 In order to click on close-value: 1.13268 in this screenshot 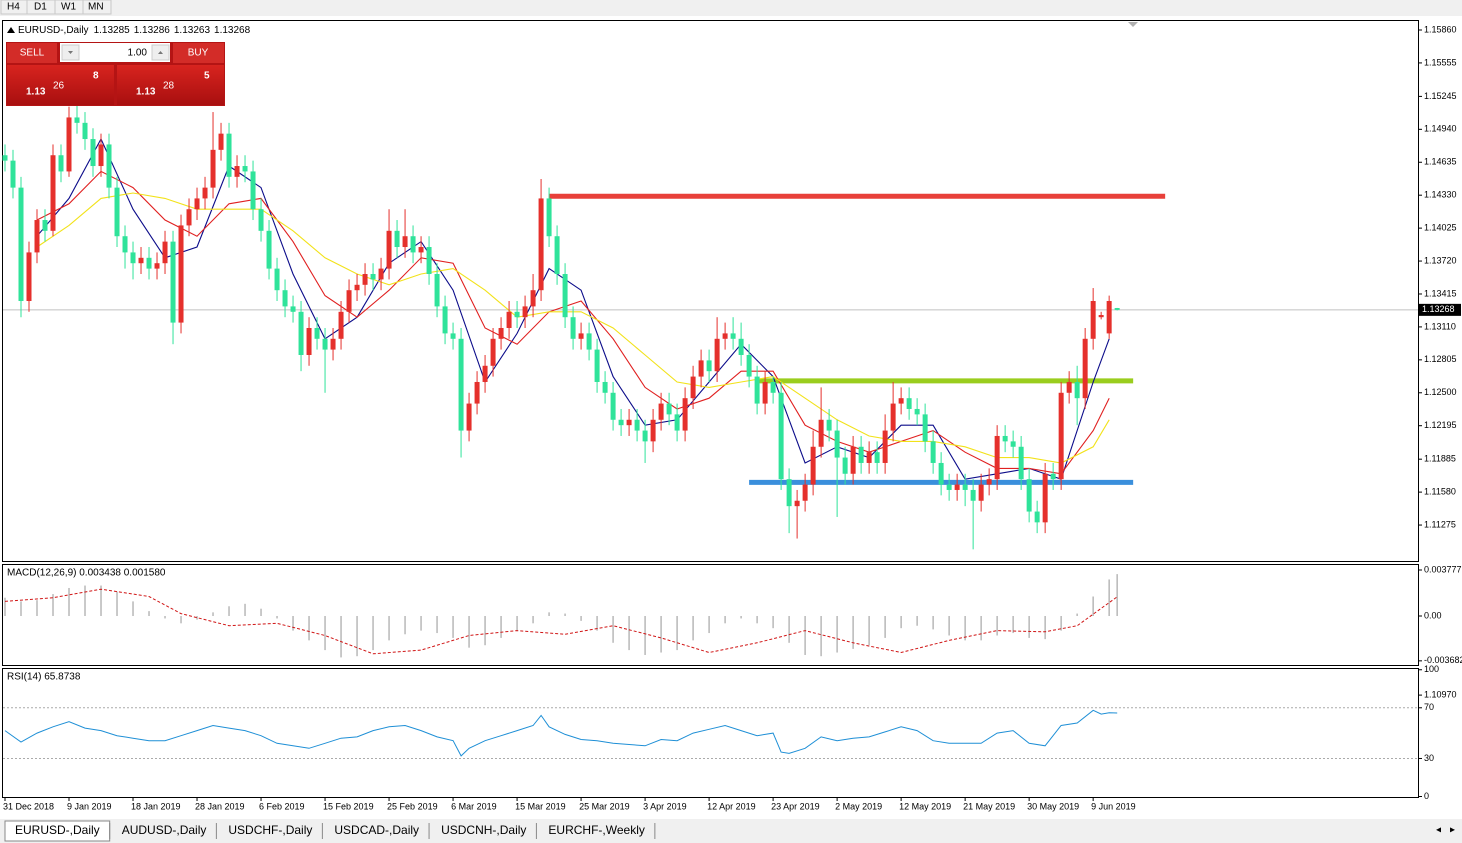, I will do `click(232, 30)`.